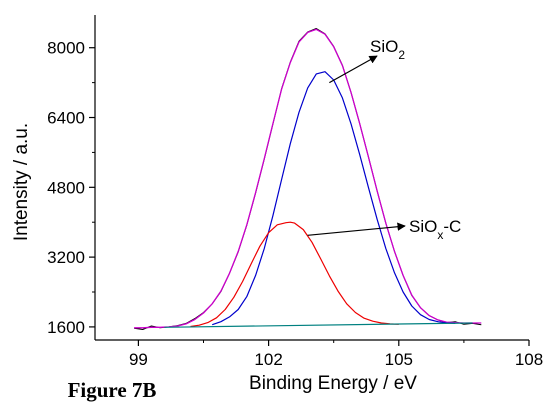 This screenshot has width=559, height=417. What do you see at coordinates (435, 229) in the screenshot?
I see `annotation-label: SiOx-C` at bounding box center [435, 229].